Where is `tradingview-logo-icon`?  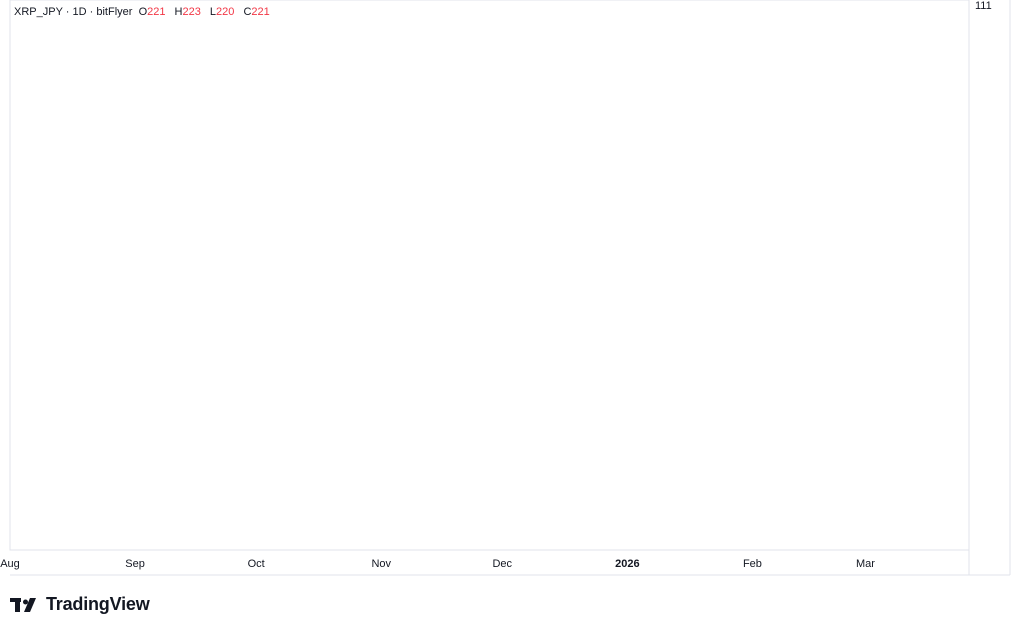 tradingview-logo-icon is located at coordinates (23, 604).